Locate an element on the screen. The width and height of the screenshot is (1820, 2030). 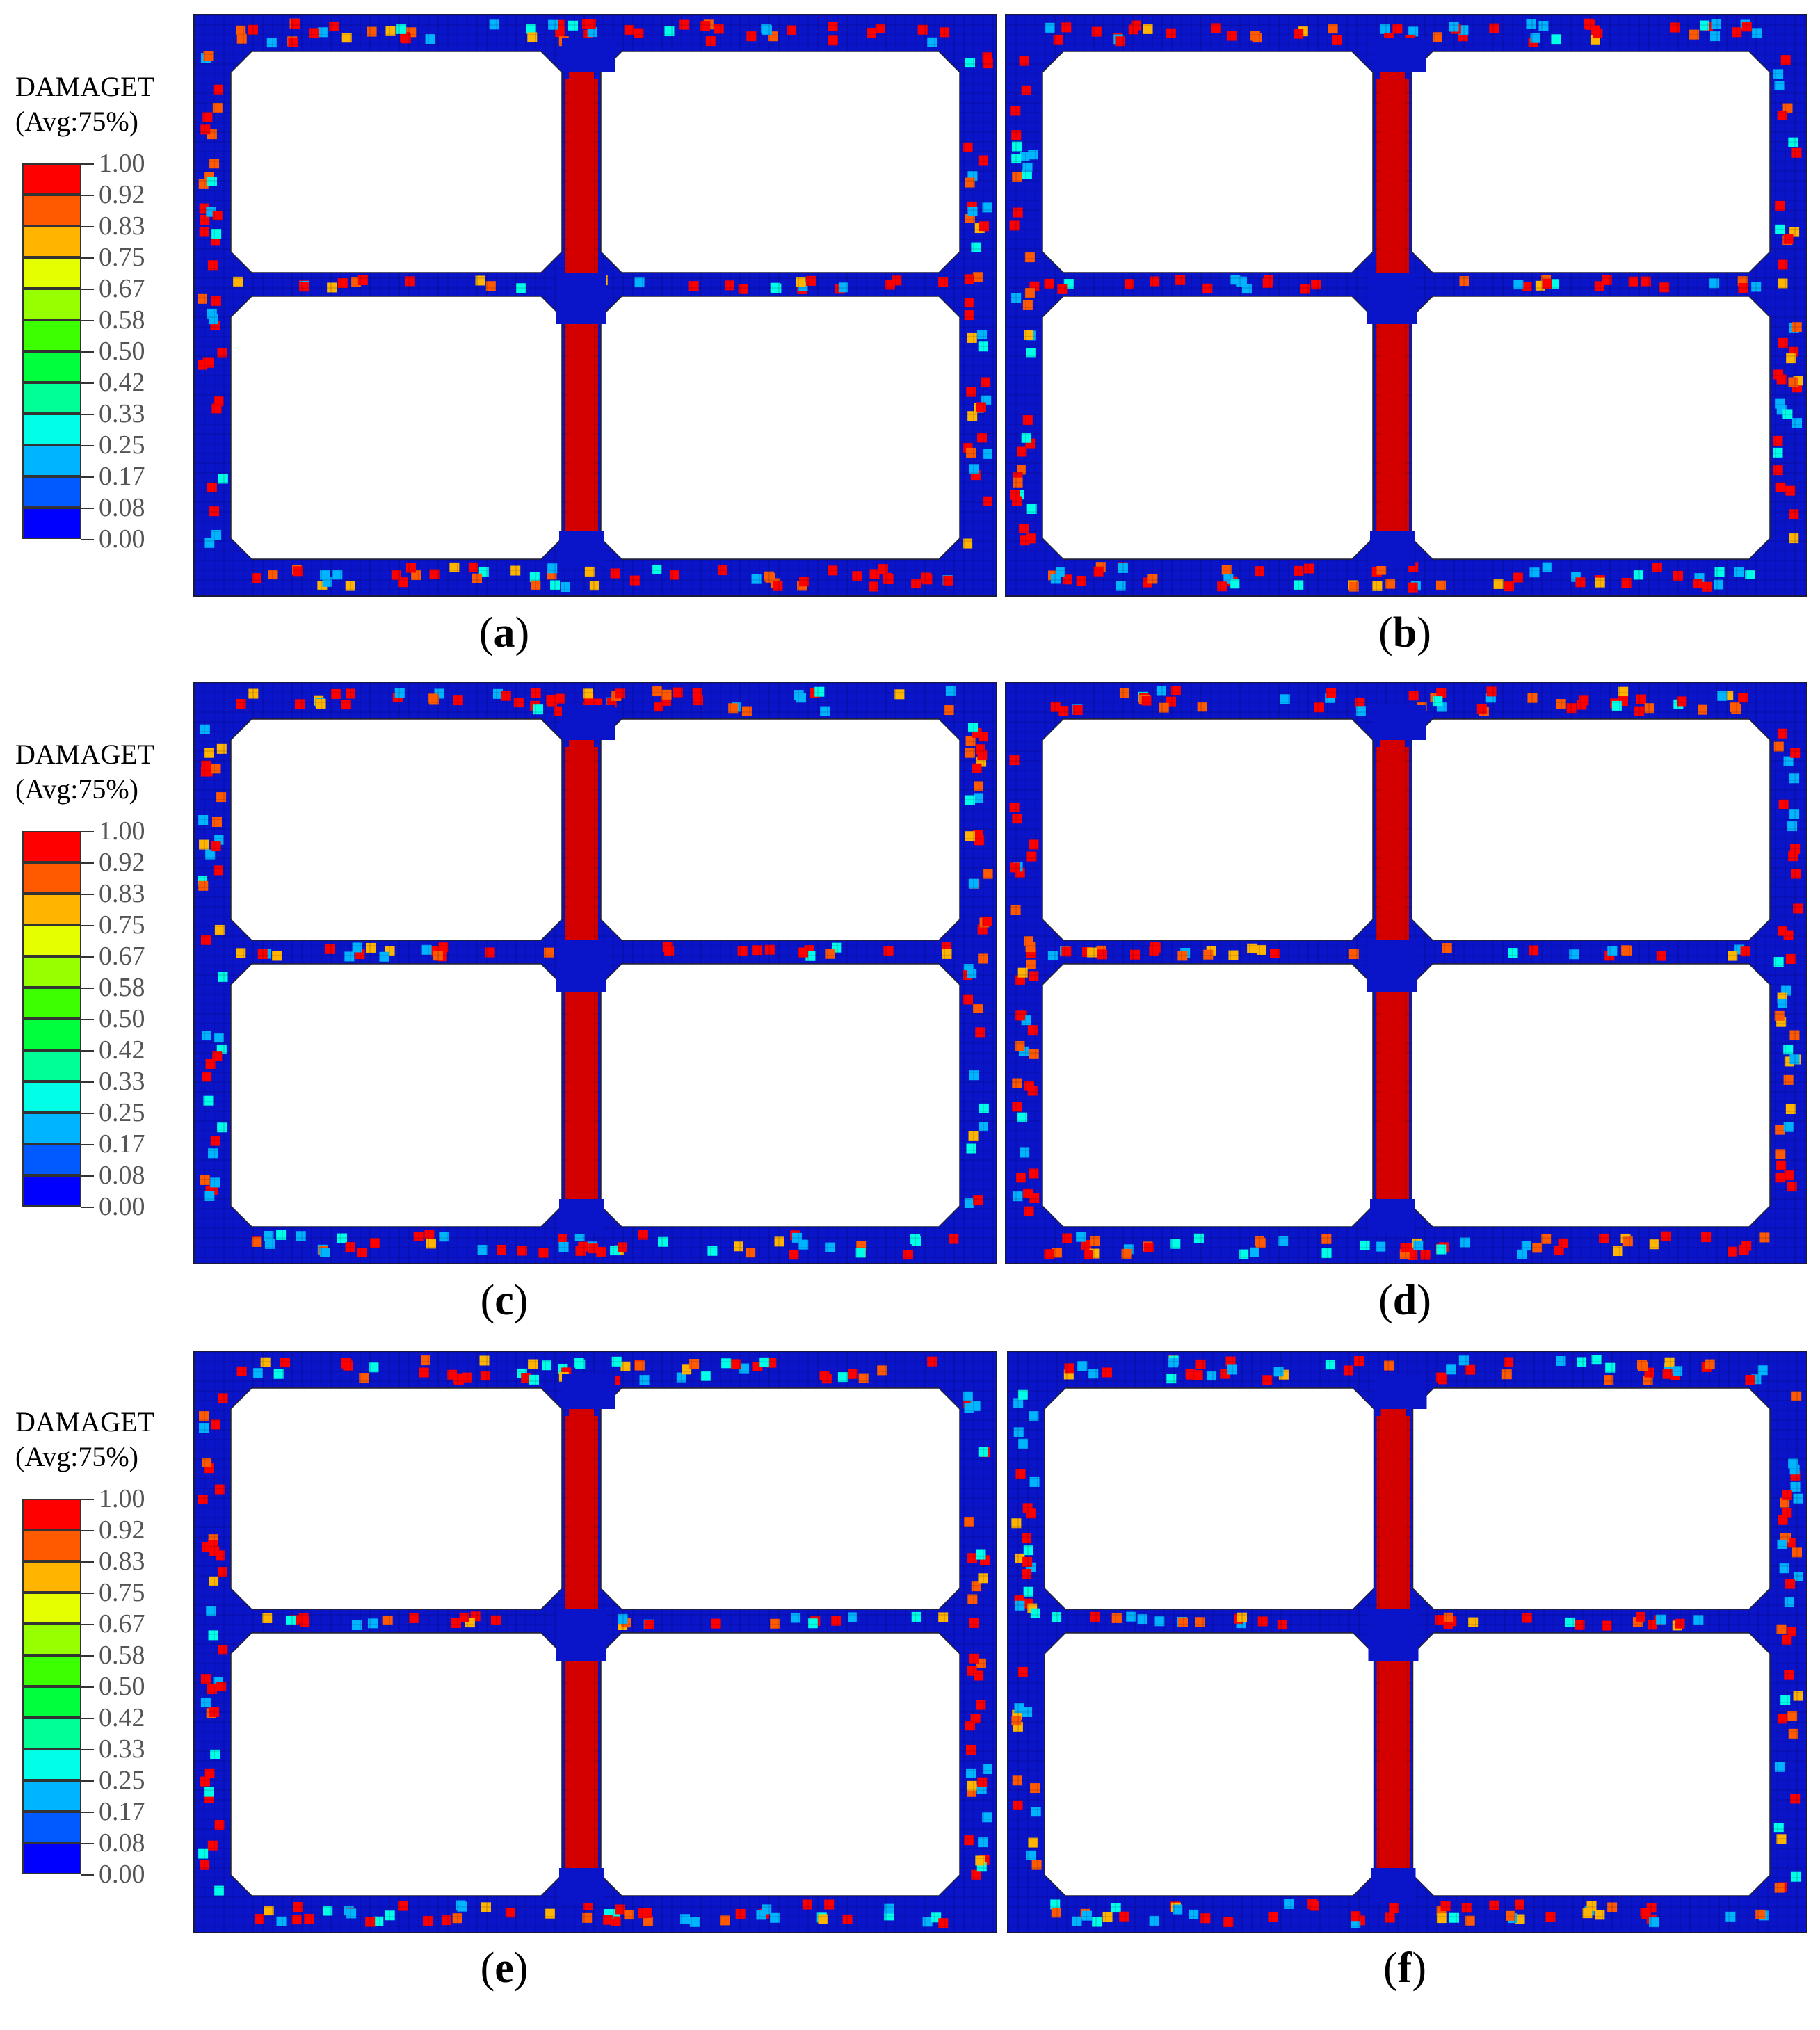
legend-subtitle: (Avg:75%) is located at coordinates (76, 1456).